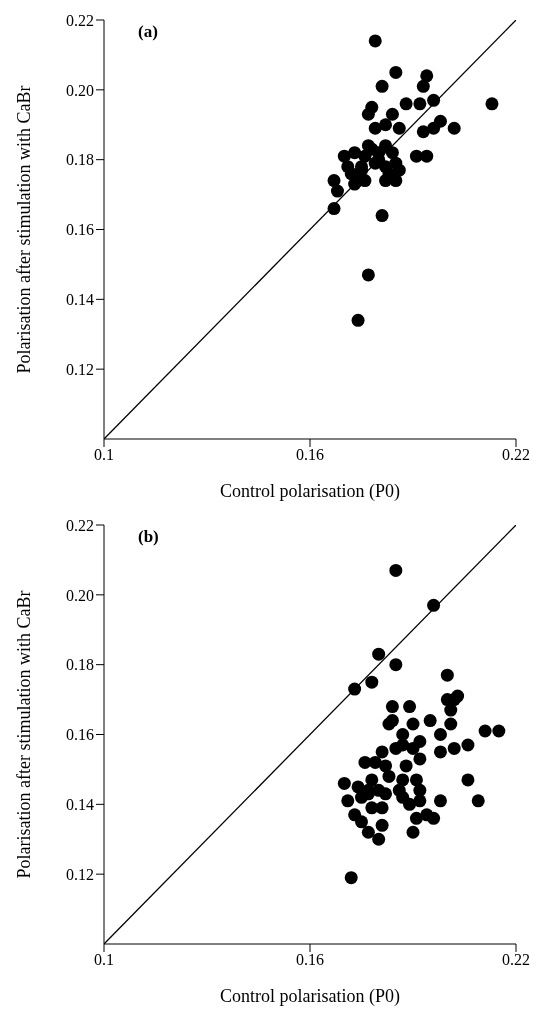 The height and width of the screenshot is (1029, 546). Describe the element at coordinates (148, 537) in the screenshot. I see `annotation: (b)` at that location.